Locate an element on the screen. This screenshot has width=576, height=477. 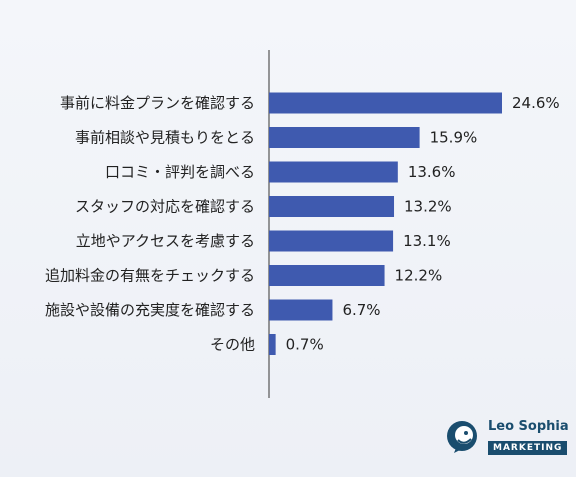
value-label: 24.6% is located at coordinates (536, 103).